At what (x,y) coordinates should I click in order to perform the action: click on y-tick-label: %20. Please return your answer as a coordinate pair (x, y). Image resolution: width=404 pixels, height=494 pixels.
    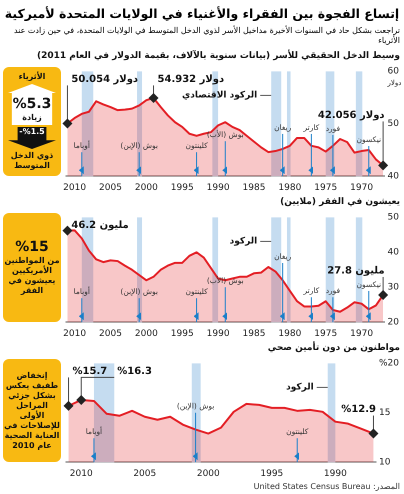
    Looking at the image, I should click on (389, 363).